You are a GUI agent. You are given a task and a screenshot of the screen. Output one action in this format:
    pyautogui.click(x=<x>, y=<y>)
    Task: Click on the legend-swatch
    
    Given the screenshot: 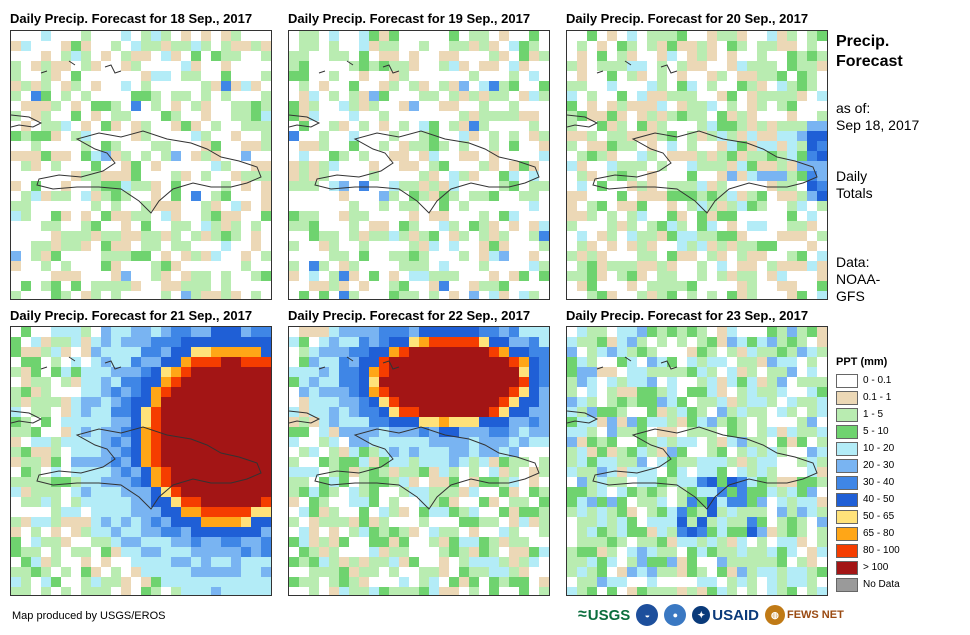 What is the action you would take?
    pyautogui.click(x=847, y=431)
    